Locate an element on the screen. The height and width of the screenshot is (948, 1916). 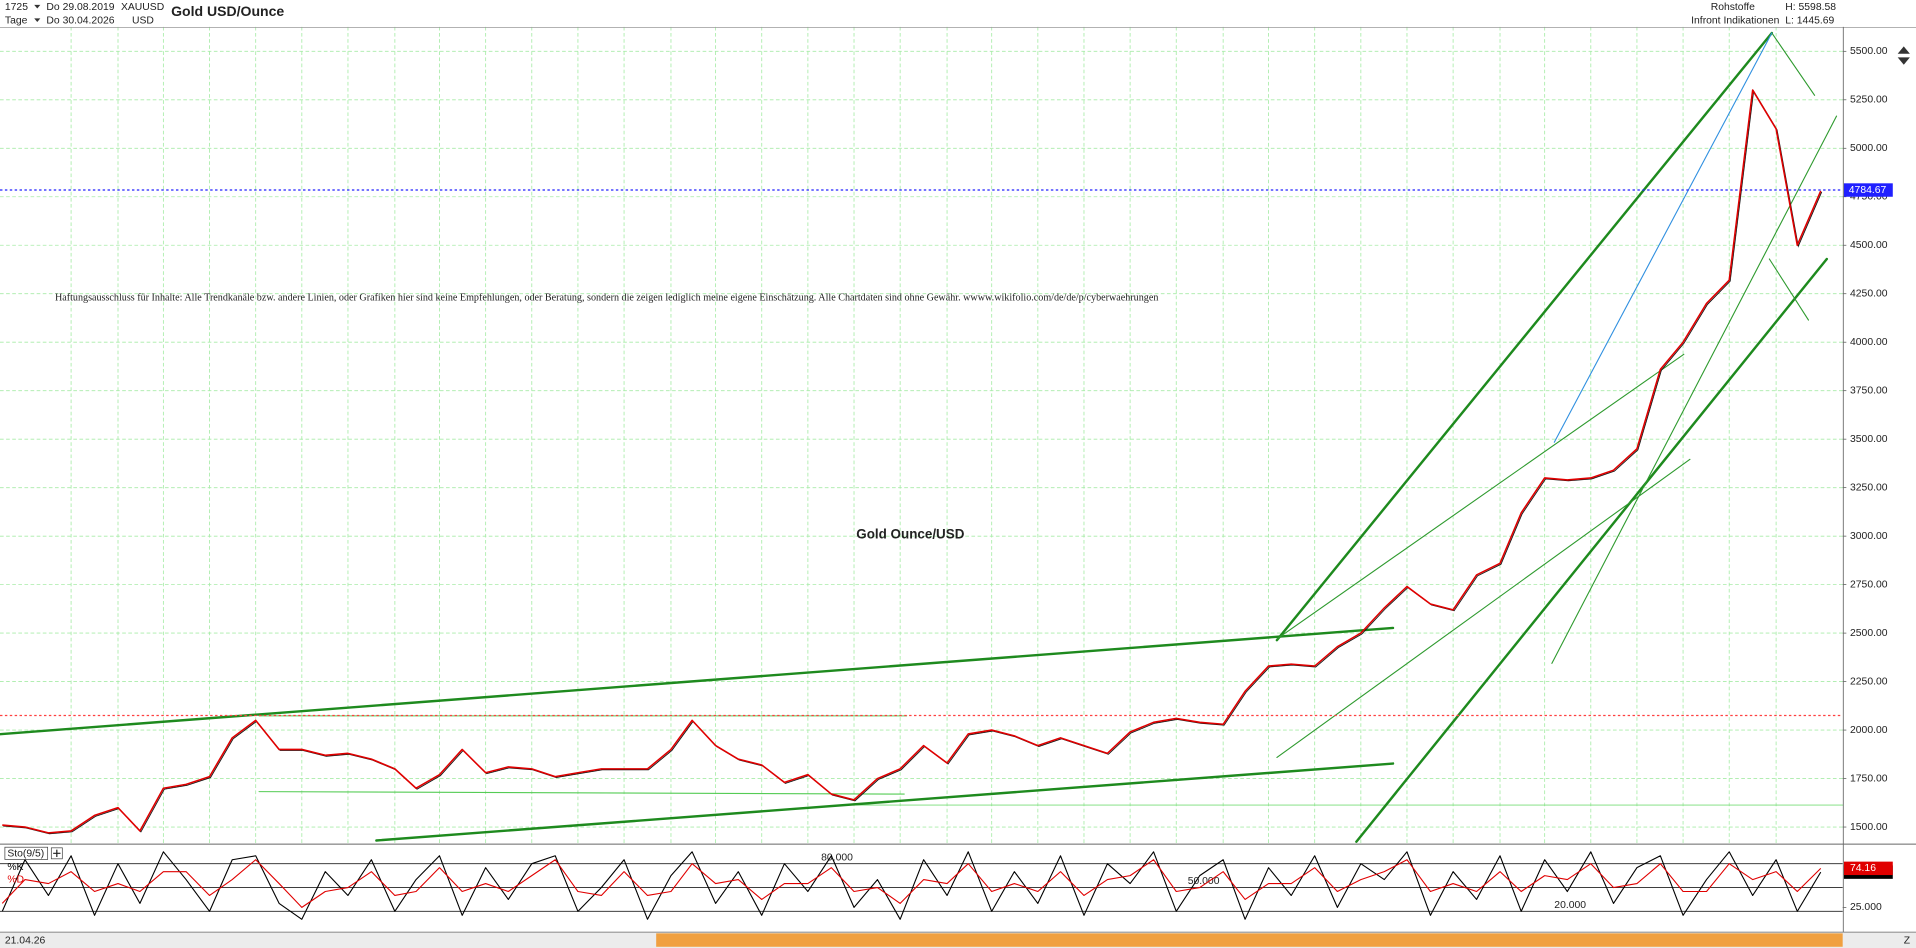
chart-title: Gold USD/Ounce is located at coordinates (227, 11).